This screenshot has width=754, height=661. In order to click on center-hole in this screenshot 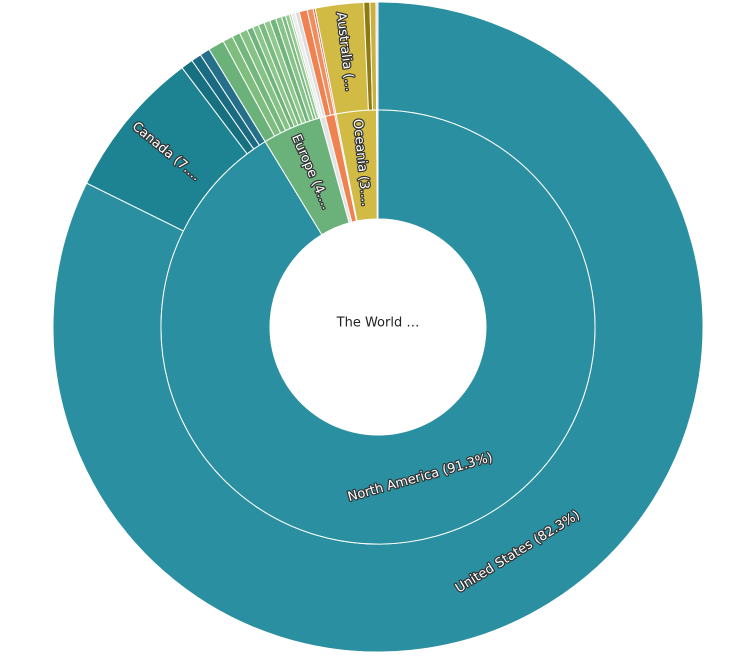, I will do `click(378, 327)`.